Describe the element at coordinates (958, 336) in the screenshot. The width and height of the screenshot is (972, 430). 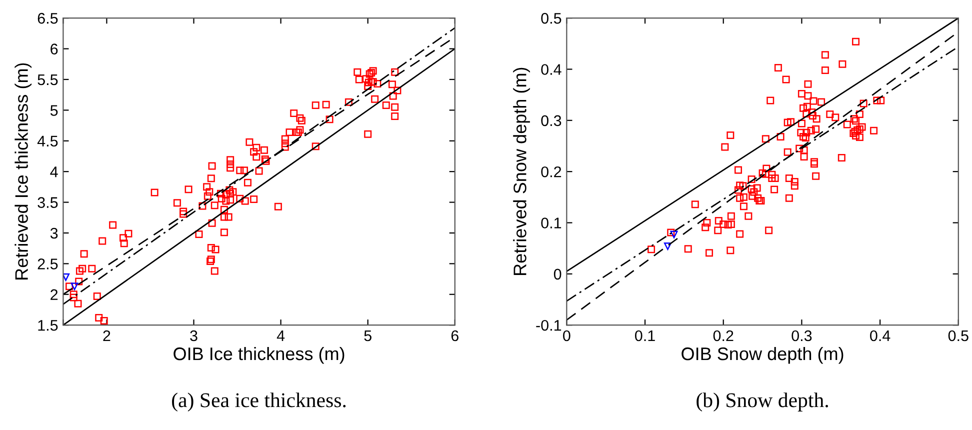
I see `x-tick-label: 0.5` at that location.